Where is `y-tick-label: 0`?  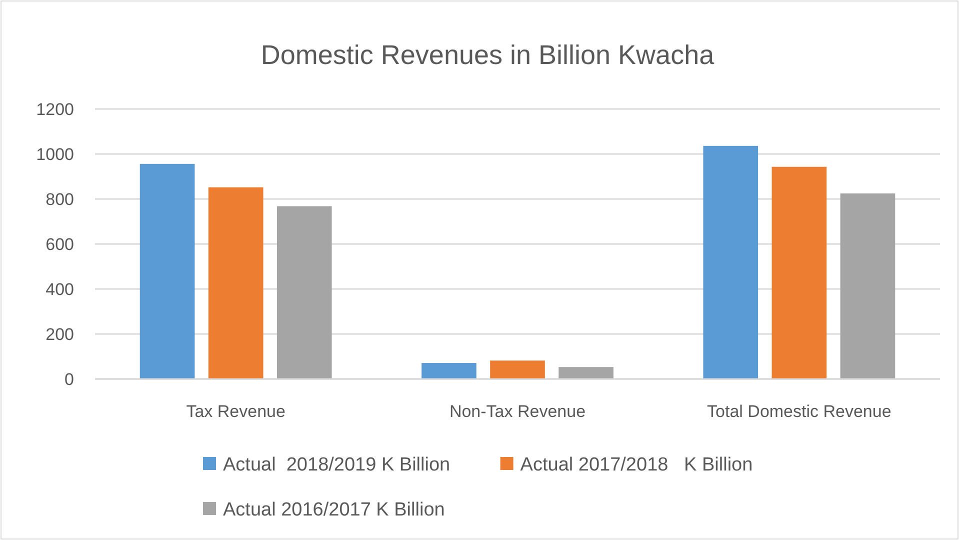 y-tick-label: 0 is located at coordinates (69, 379).